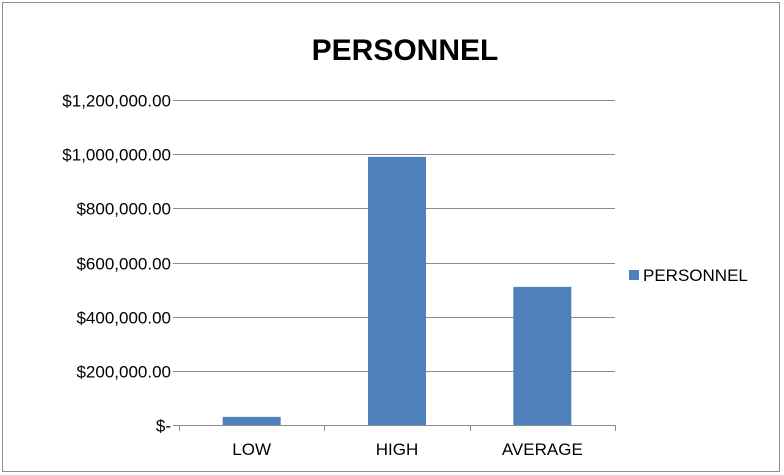 The height and width of the screenshot is (475, 784). I want to click on x-axis, so click(397, 428).